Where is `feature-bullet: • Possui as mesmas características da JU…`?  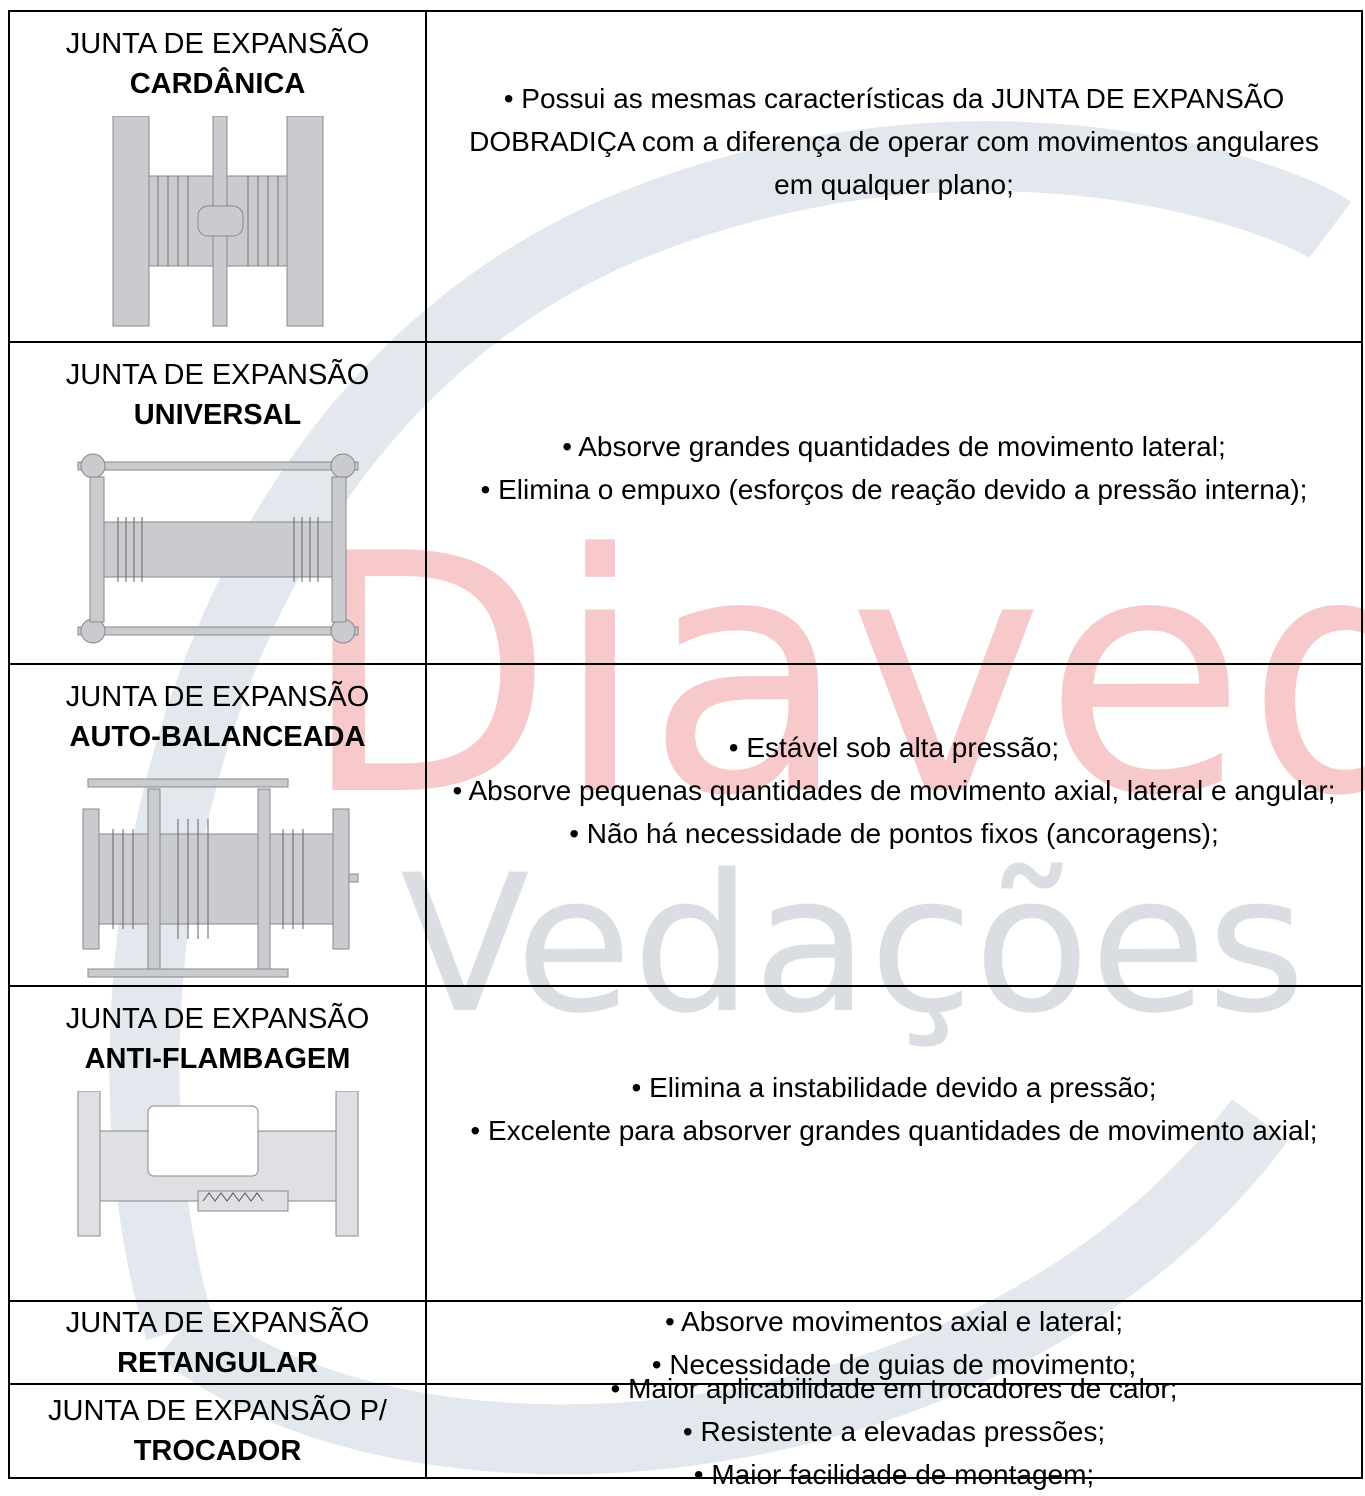
feature-bullet: • Possui as mesmas características da JU… is located at coordinates (894, 141).